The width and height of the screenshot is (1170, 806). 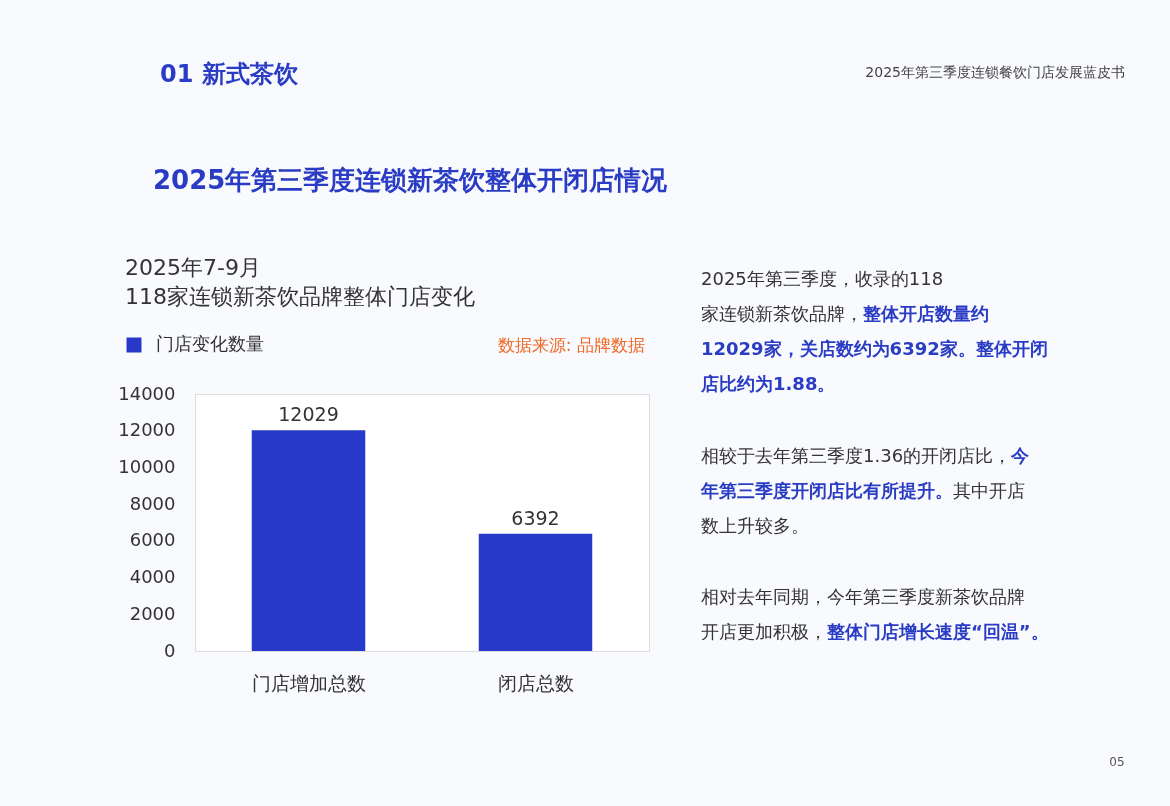 What do you see at coordinates (152, 540) in the screenshot?
I see `y-tick-label: 6000` at bounding box center [152, 540].